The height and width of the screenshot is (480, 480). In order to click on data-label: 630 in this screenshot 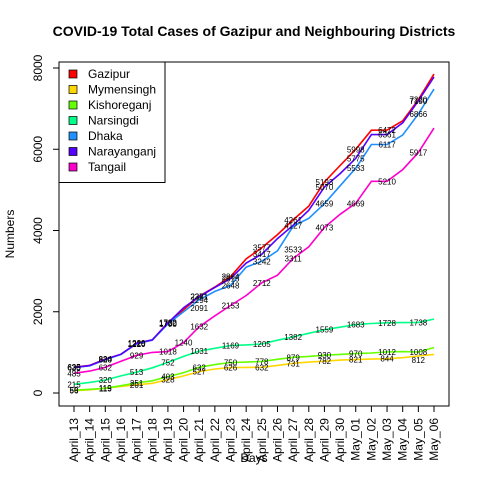, I will do `click(74, 367)`.